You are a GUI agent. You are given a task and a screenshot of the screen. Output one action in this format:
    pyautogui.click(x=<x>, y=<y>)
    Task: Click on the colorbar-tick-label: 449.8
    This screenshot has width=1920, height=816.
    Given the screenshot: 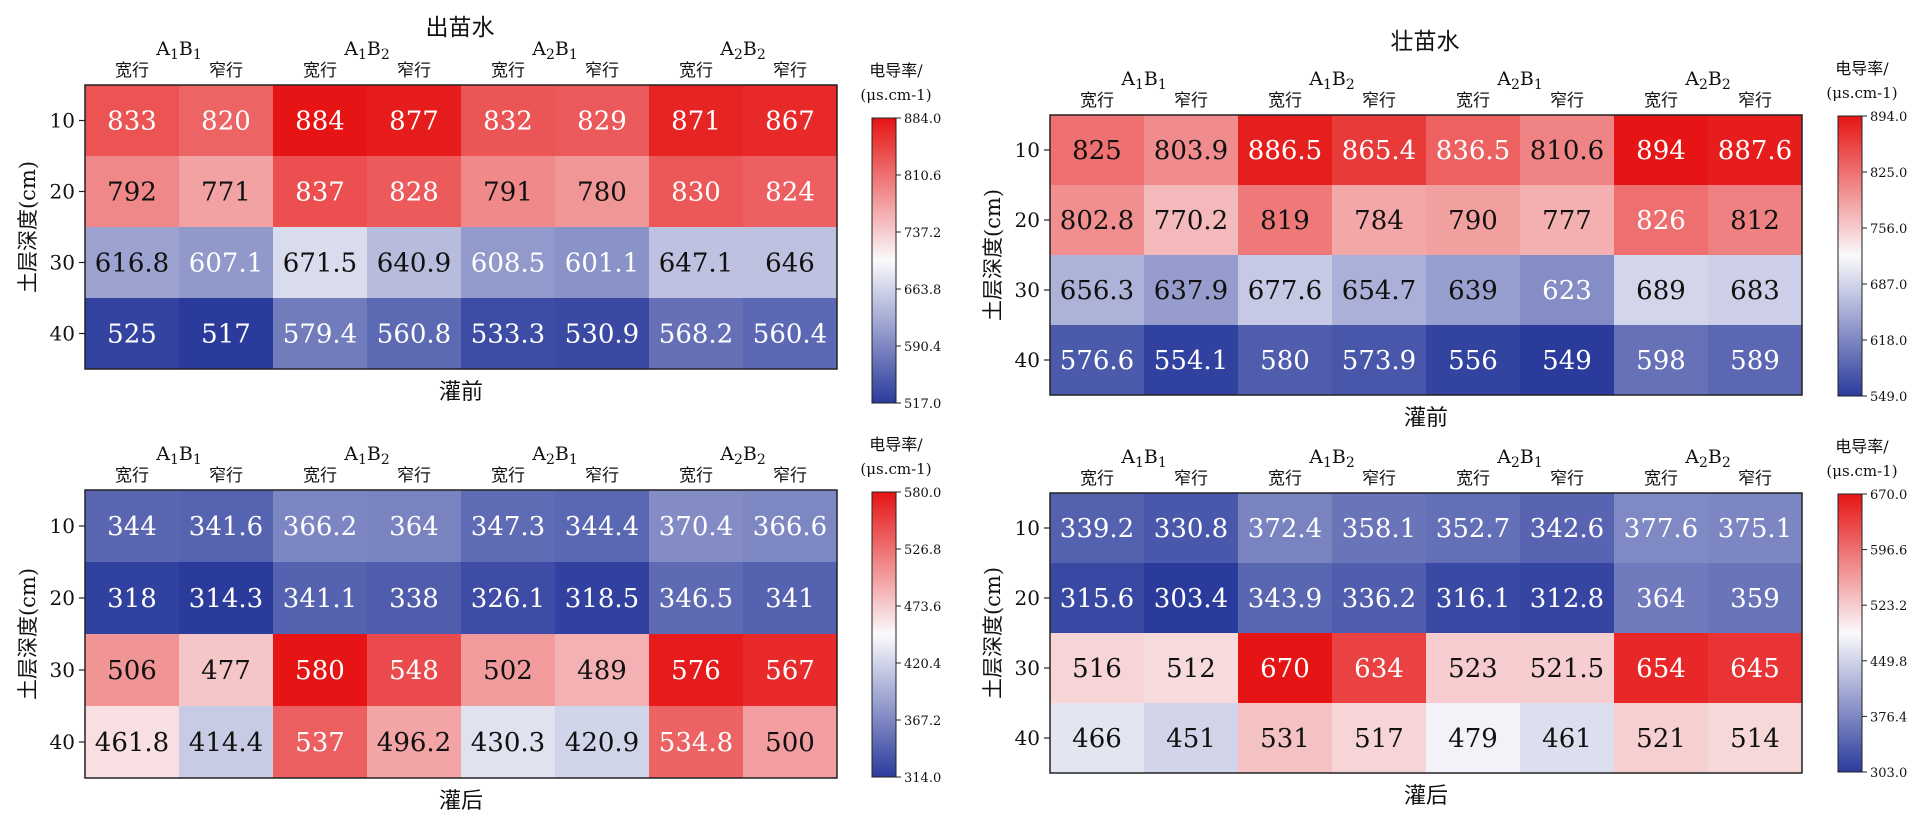 What is the action you would take?
    pyautogui.click(x=1888, y=662)
    